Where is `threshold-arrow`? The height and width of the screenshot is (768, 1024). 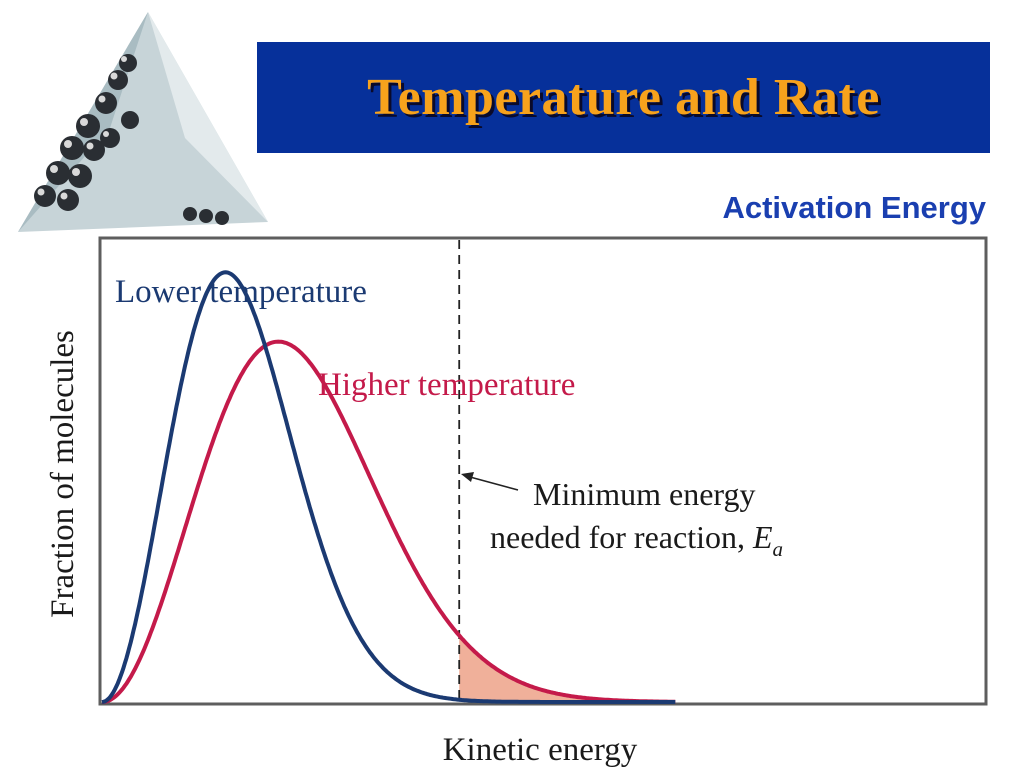 threshold-arrow is located at coordinates (494, 483).